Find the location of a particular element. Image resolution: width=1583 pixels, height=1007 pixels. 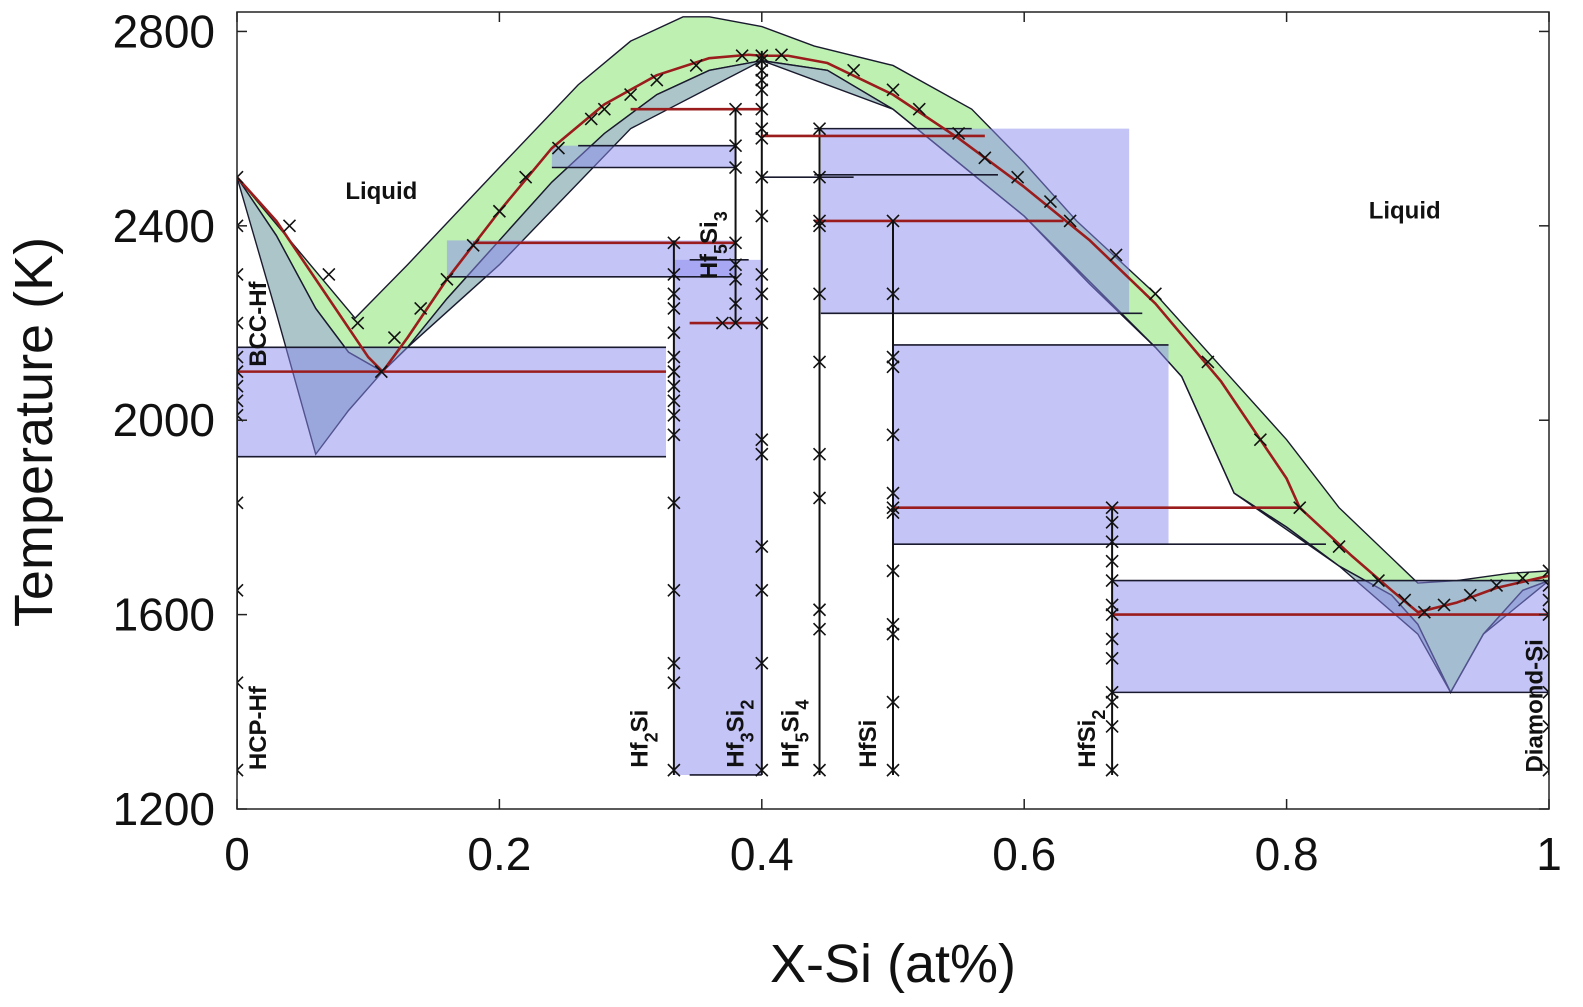

phase-label: HfSi2 is located at coordinates (1091, 739).